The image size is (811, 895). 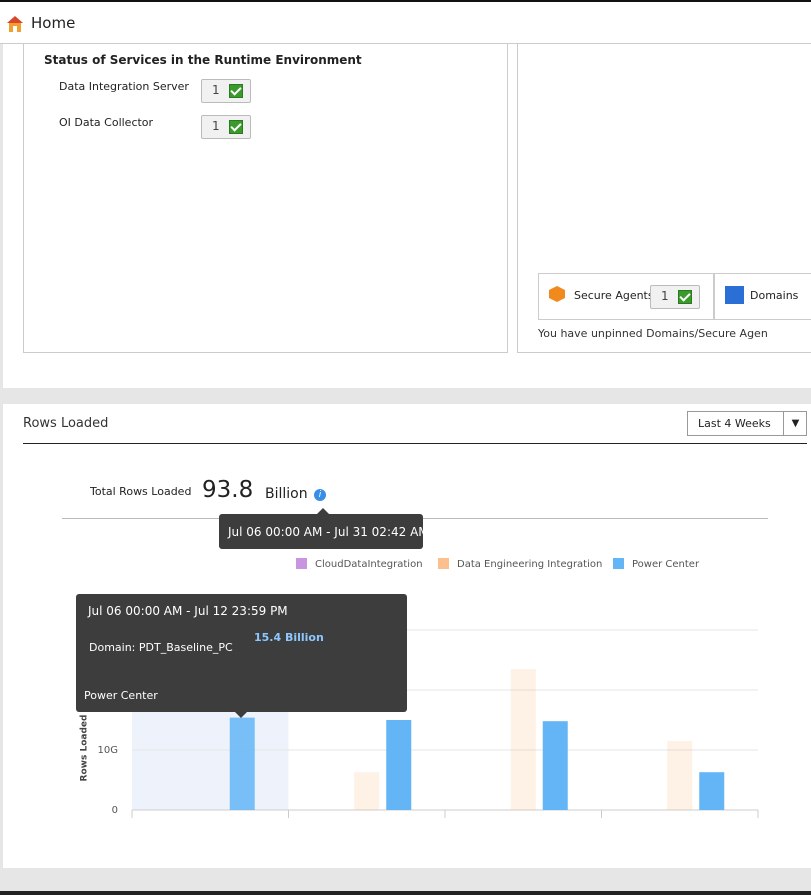 I want to click on card-label: Domains, so click(x=774, y=295).